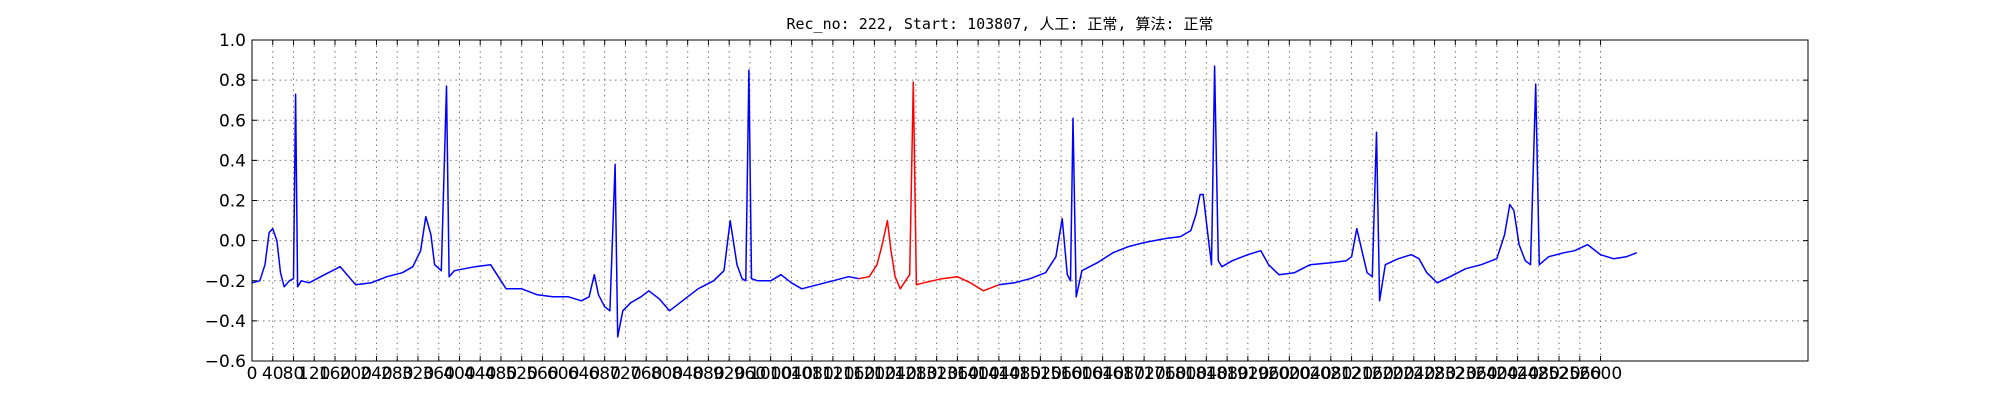  I want to click on x-tick-label: 2600, so click(1600, 374).